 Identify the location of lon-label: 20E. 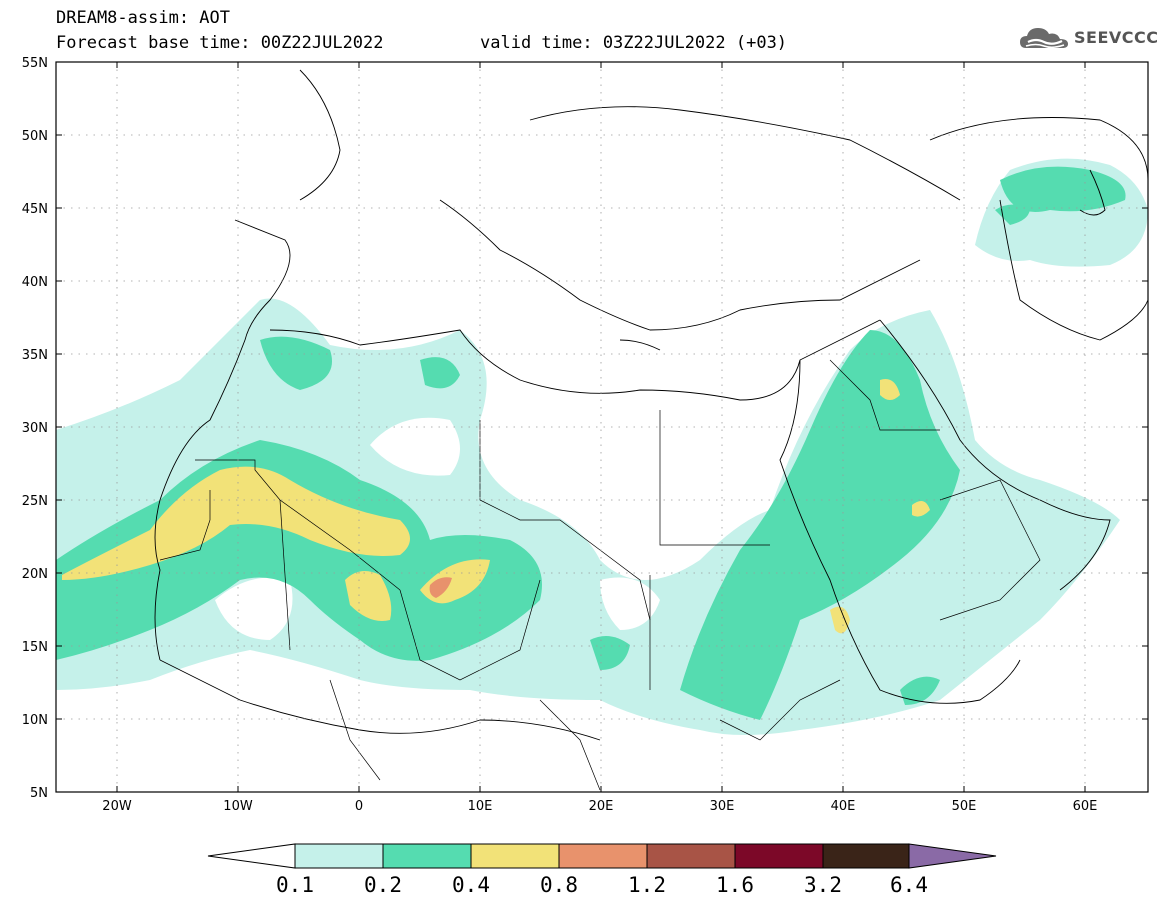
(601, 806).